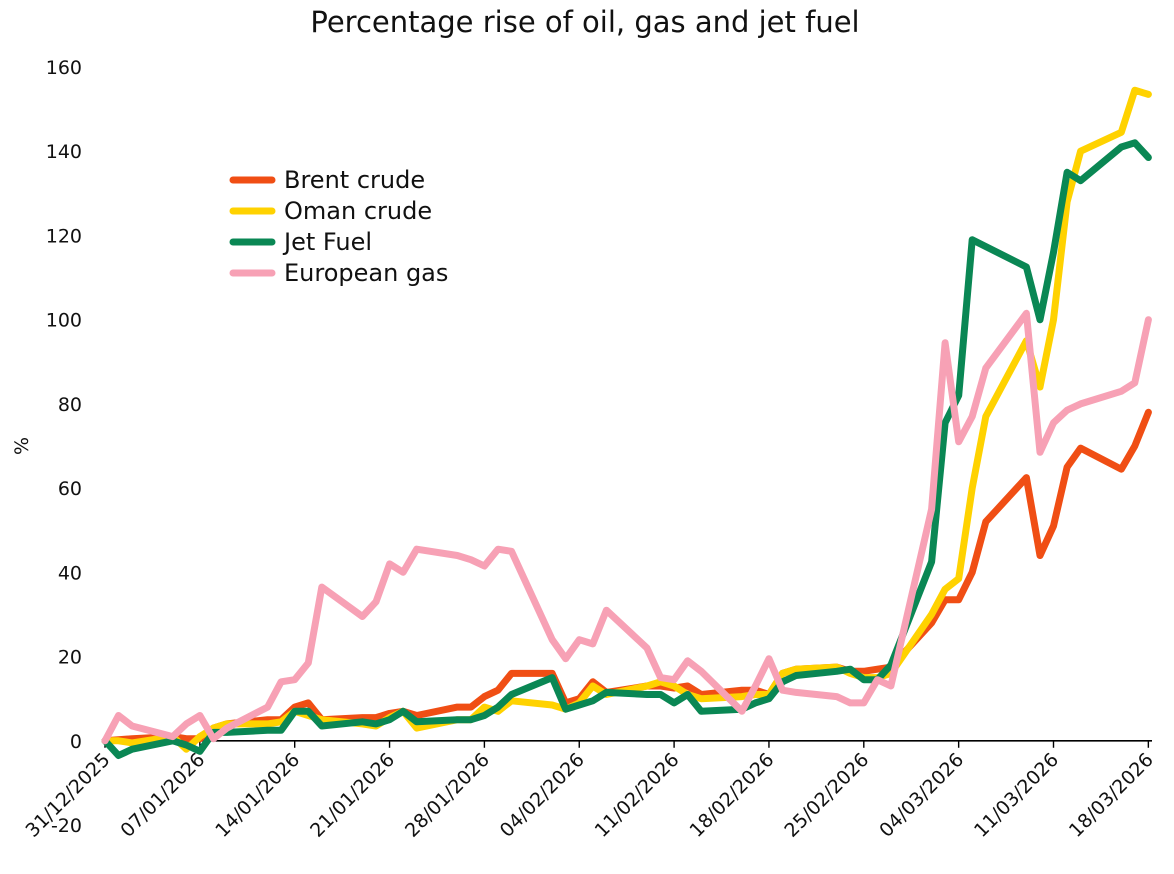 Image resolution: width=1174 pixels, height=874 pixels. I want to click on y-tick-label: 20, so click(70, 658).